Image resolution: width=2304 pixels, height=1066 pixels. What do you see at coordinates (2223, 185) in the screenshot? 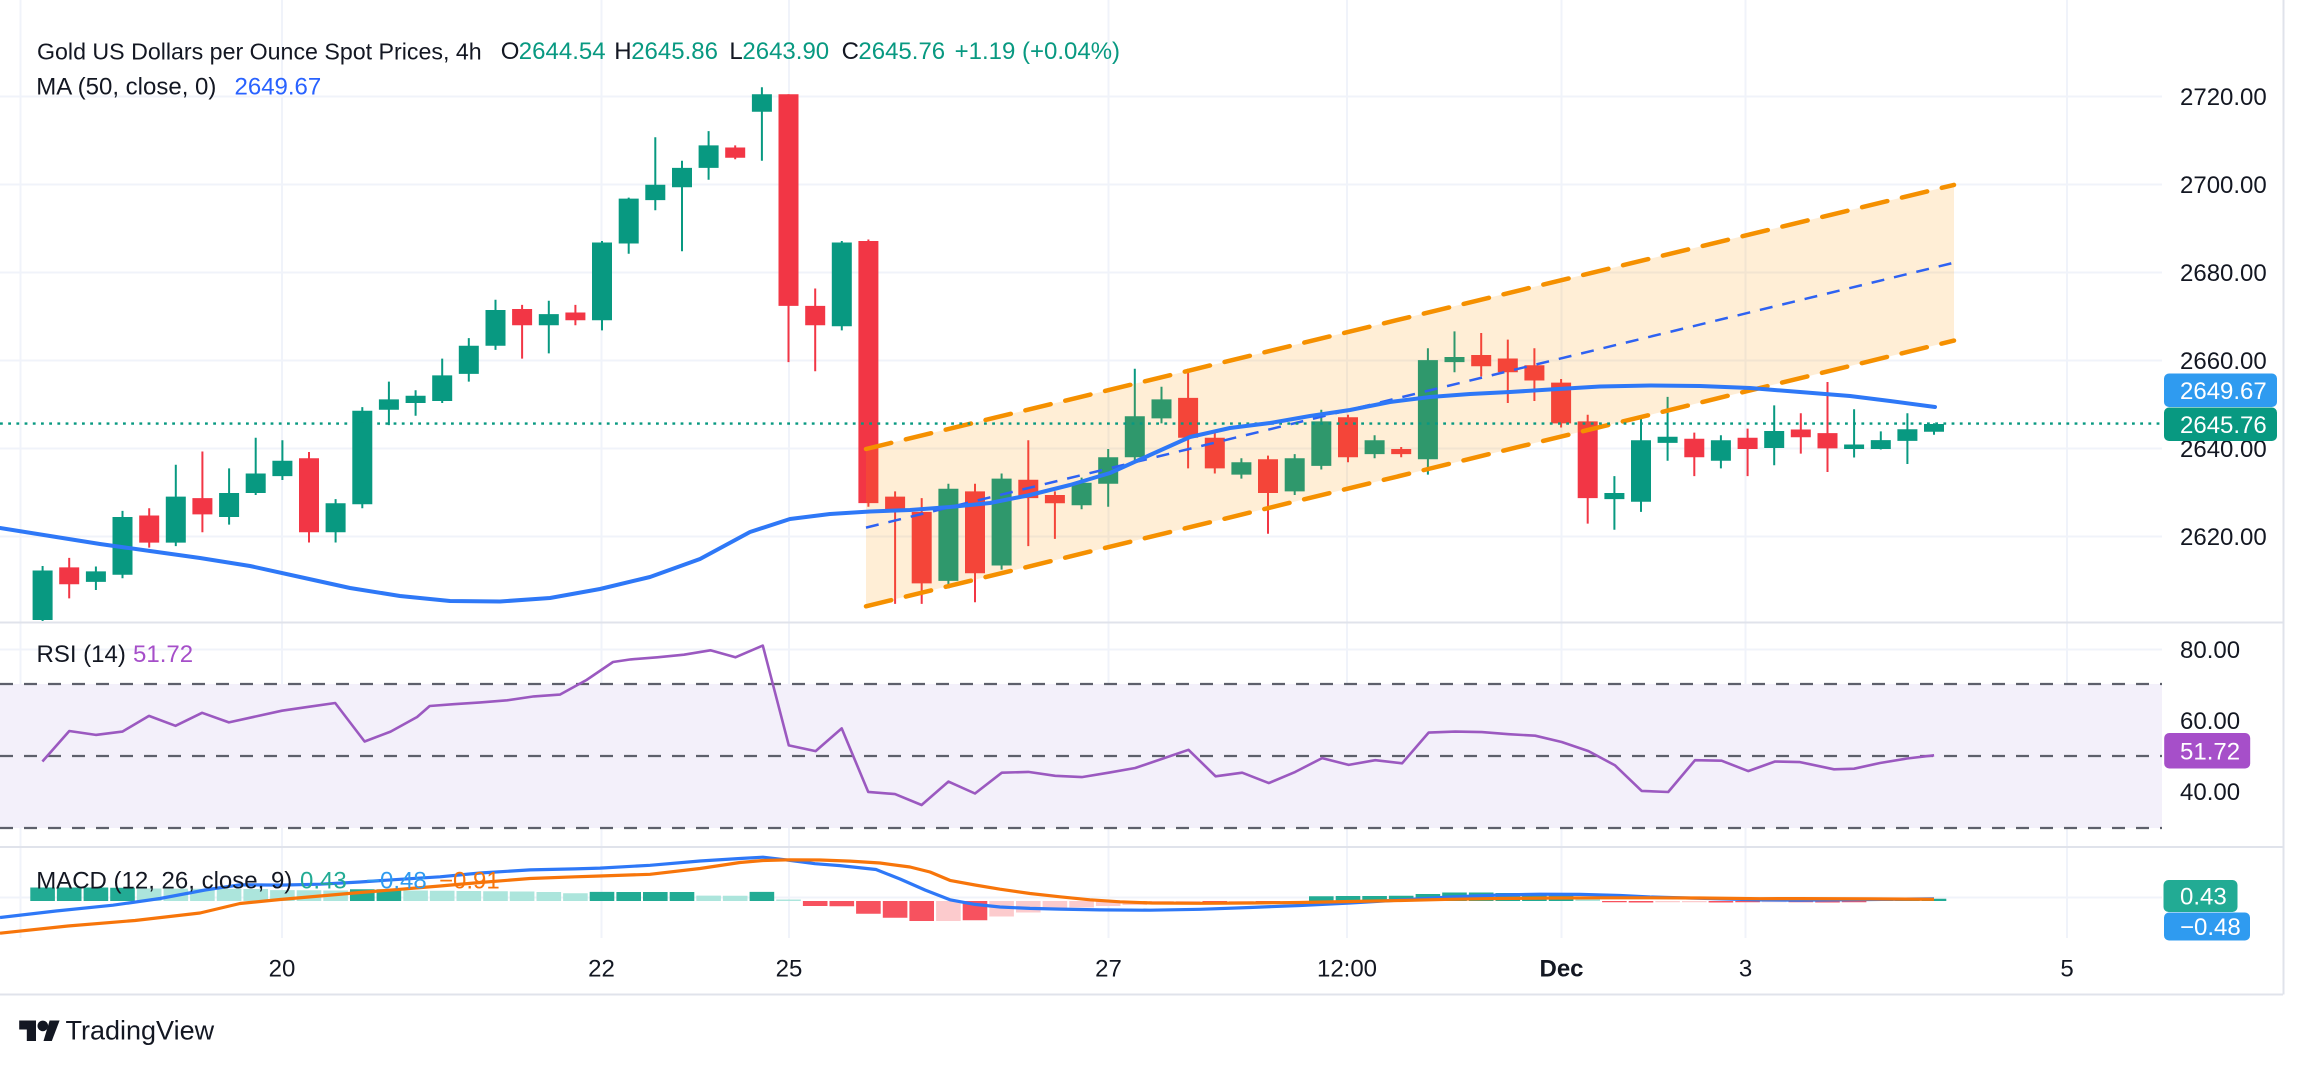
I see `svg-text: 2700.00` at bounding box center [2223, 185].